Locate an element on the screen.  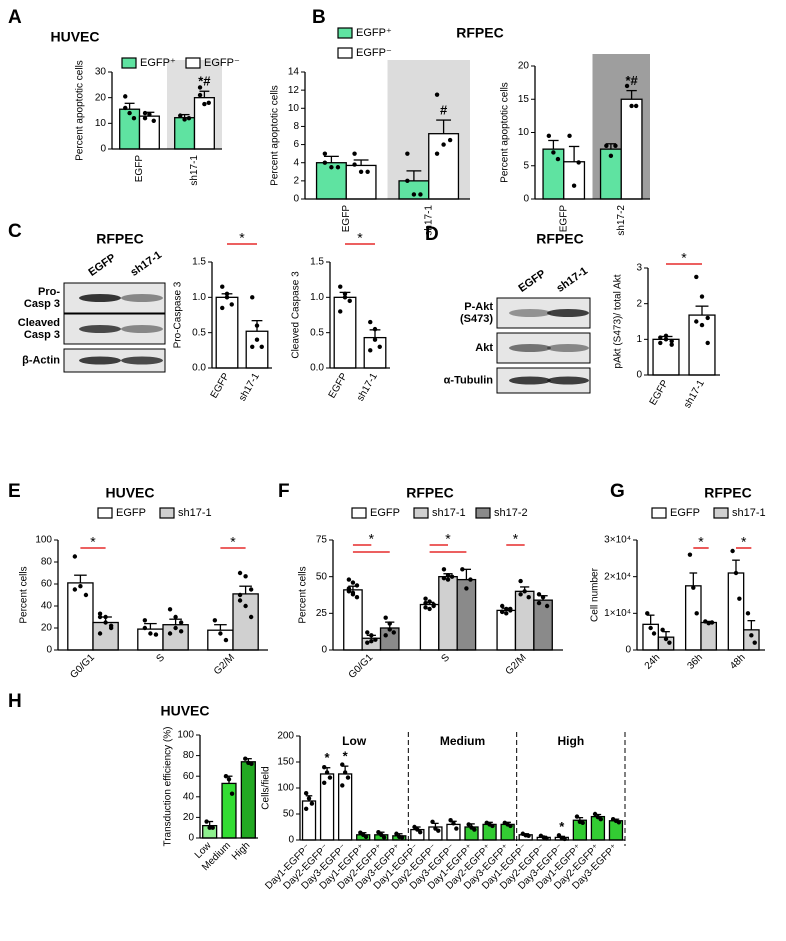
y-axis-label: Transduction efficiency (%) is located at coordinates (168, 786).